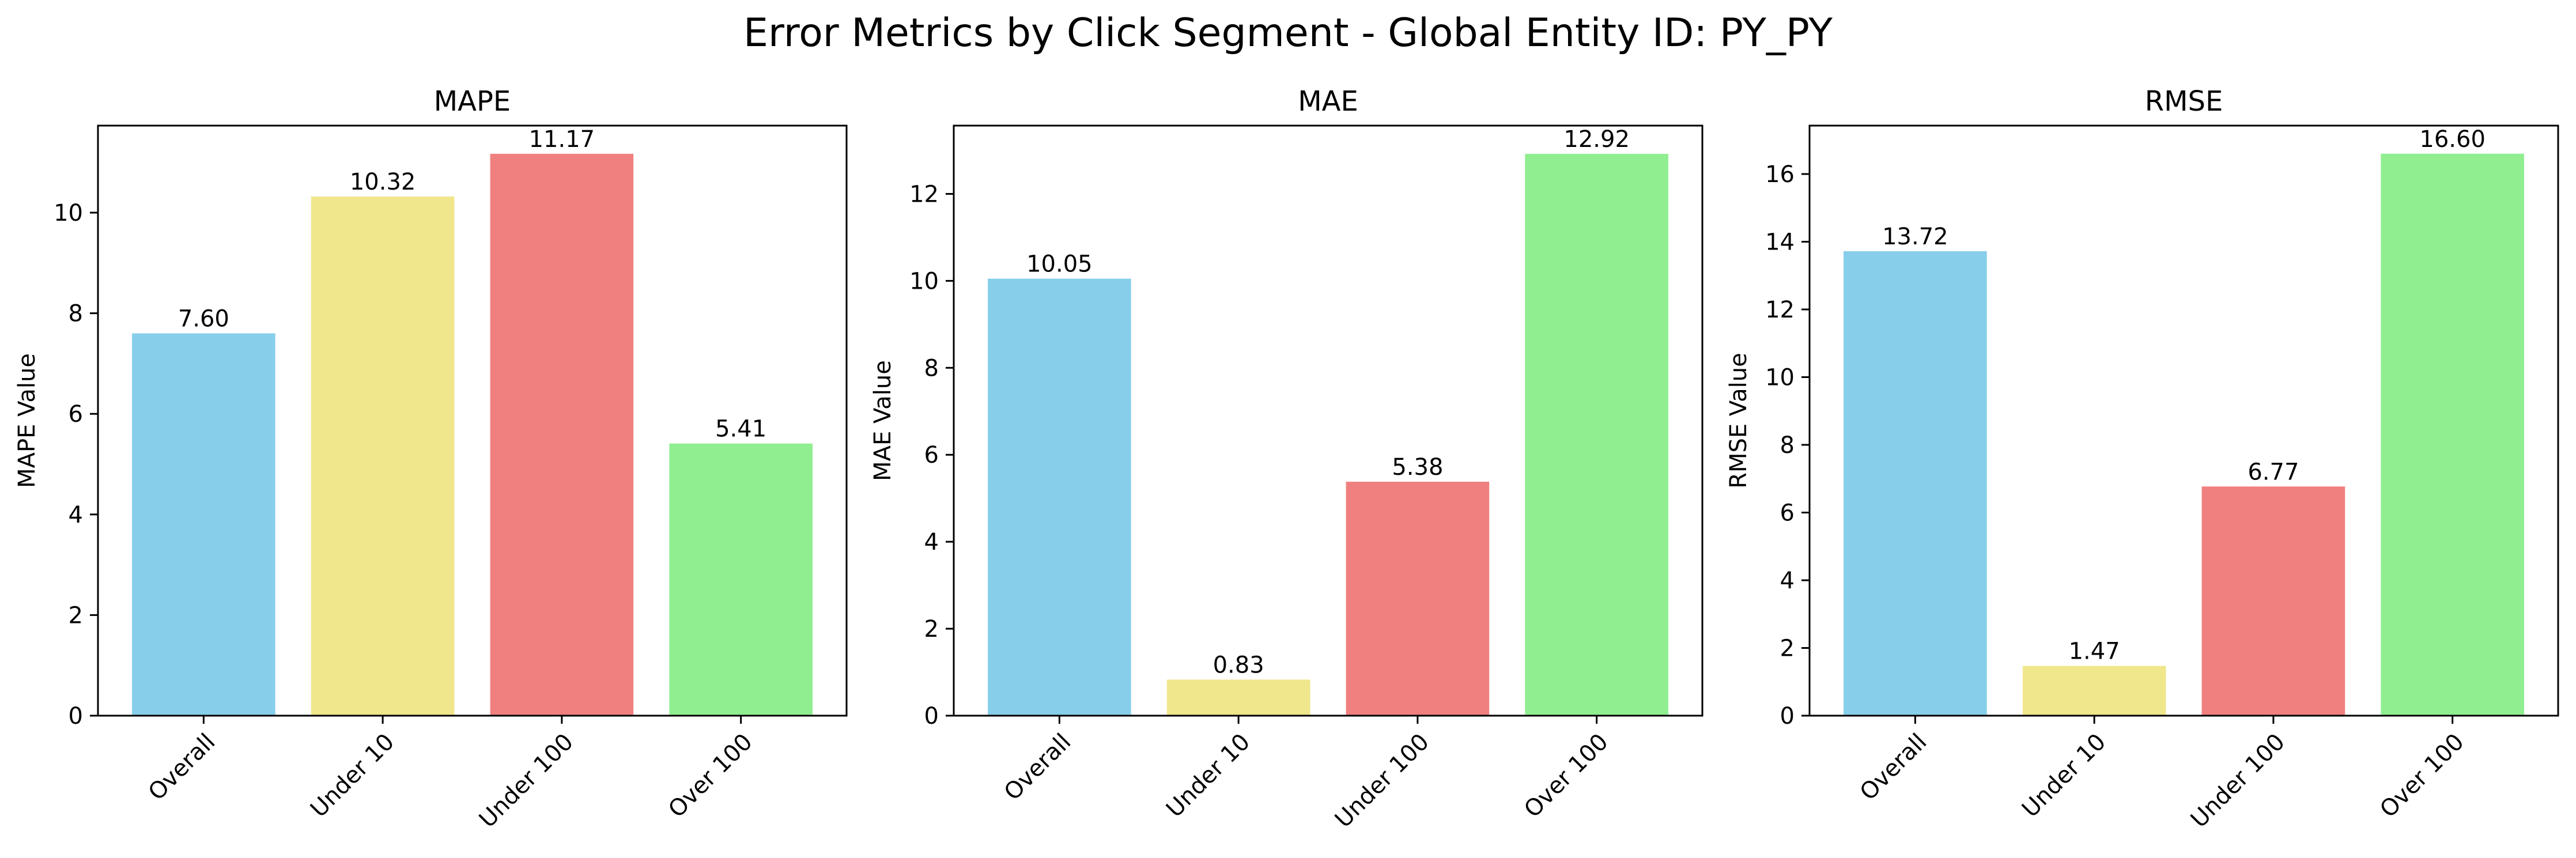  What do you see at coordinates (1780, 242) in the screenshot?
I see `y-tick-label: 14` at bounding box center [1780, 242].